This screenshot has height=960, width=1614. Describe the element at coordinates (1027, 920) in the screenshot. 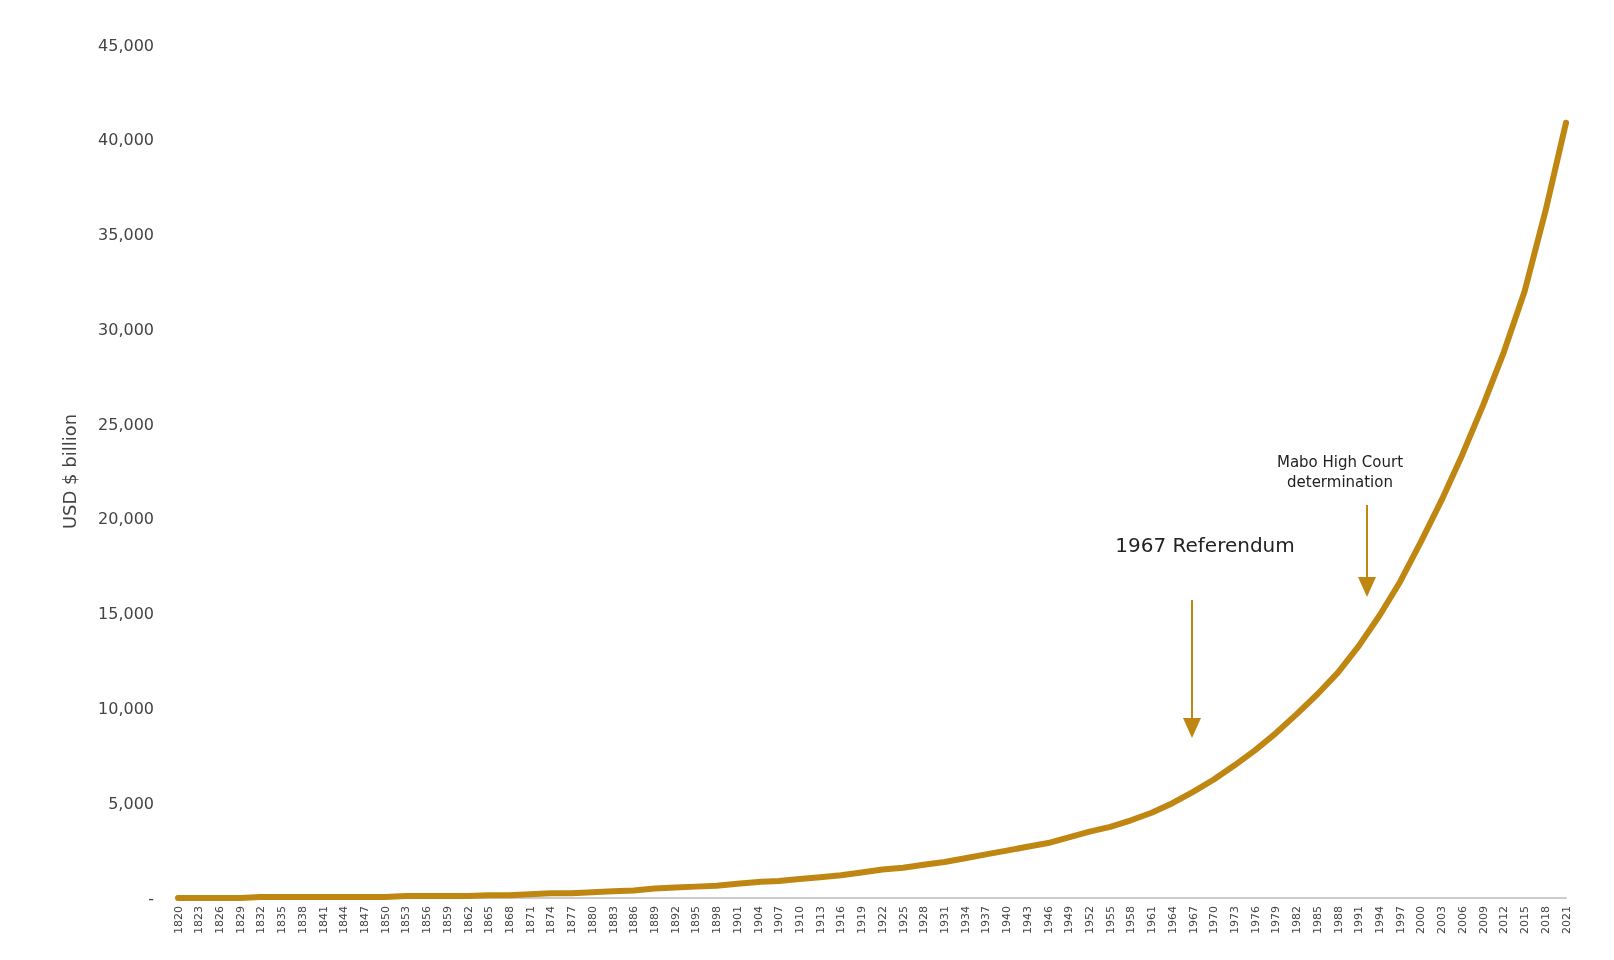

I see `x-tick-label: 1943` at that location.